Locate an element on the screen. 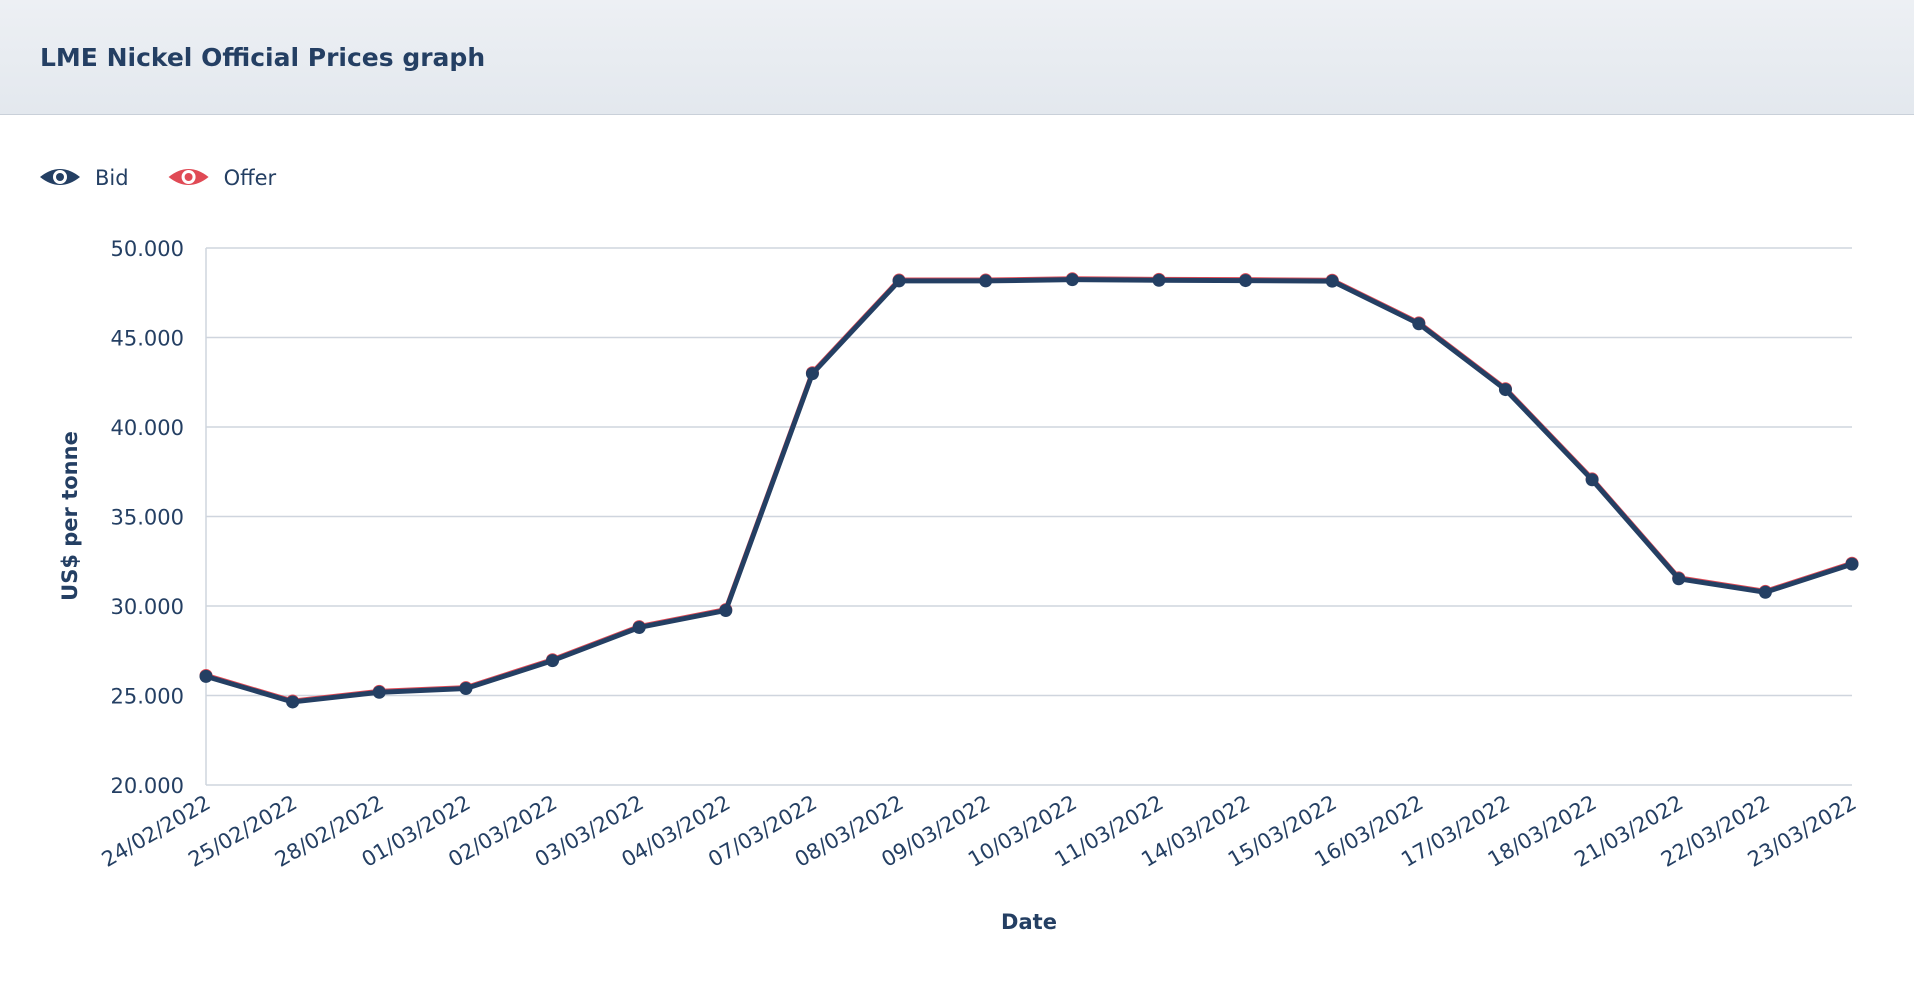 The width and height of the screenshot is (1914, 986). x-axis-title: Date is located at coordinates (1029, 922).